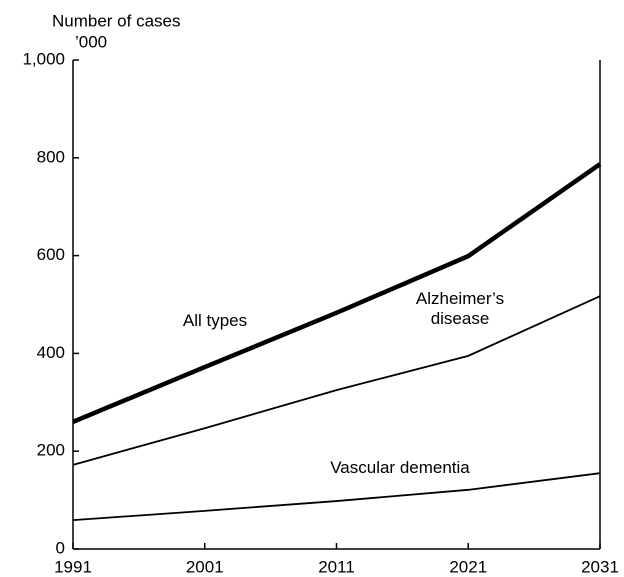 The width and height of the screenshot is (624, 577). Describe the element at coordinates (60, 547) in the screenshot. I see `y-tick-label: 0` at that location.